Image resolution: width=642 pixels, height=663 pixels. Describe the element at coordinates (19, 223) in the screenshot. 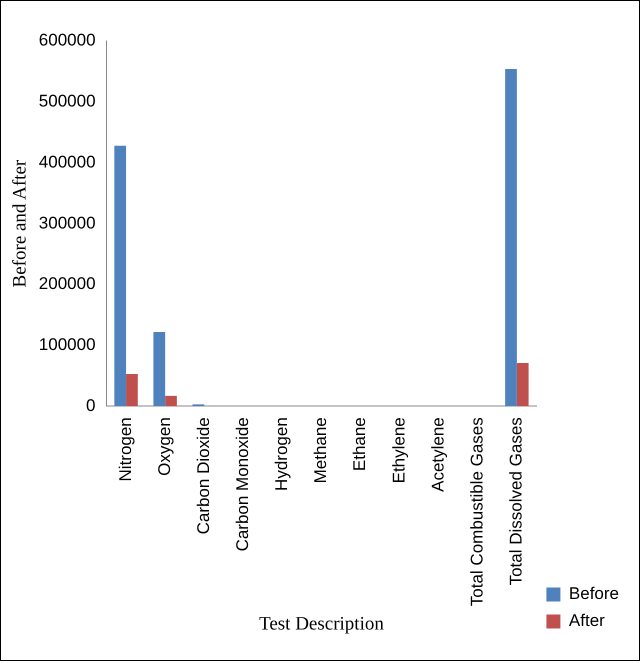

I see `y-axis-title: Before and After` at that location.